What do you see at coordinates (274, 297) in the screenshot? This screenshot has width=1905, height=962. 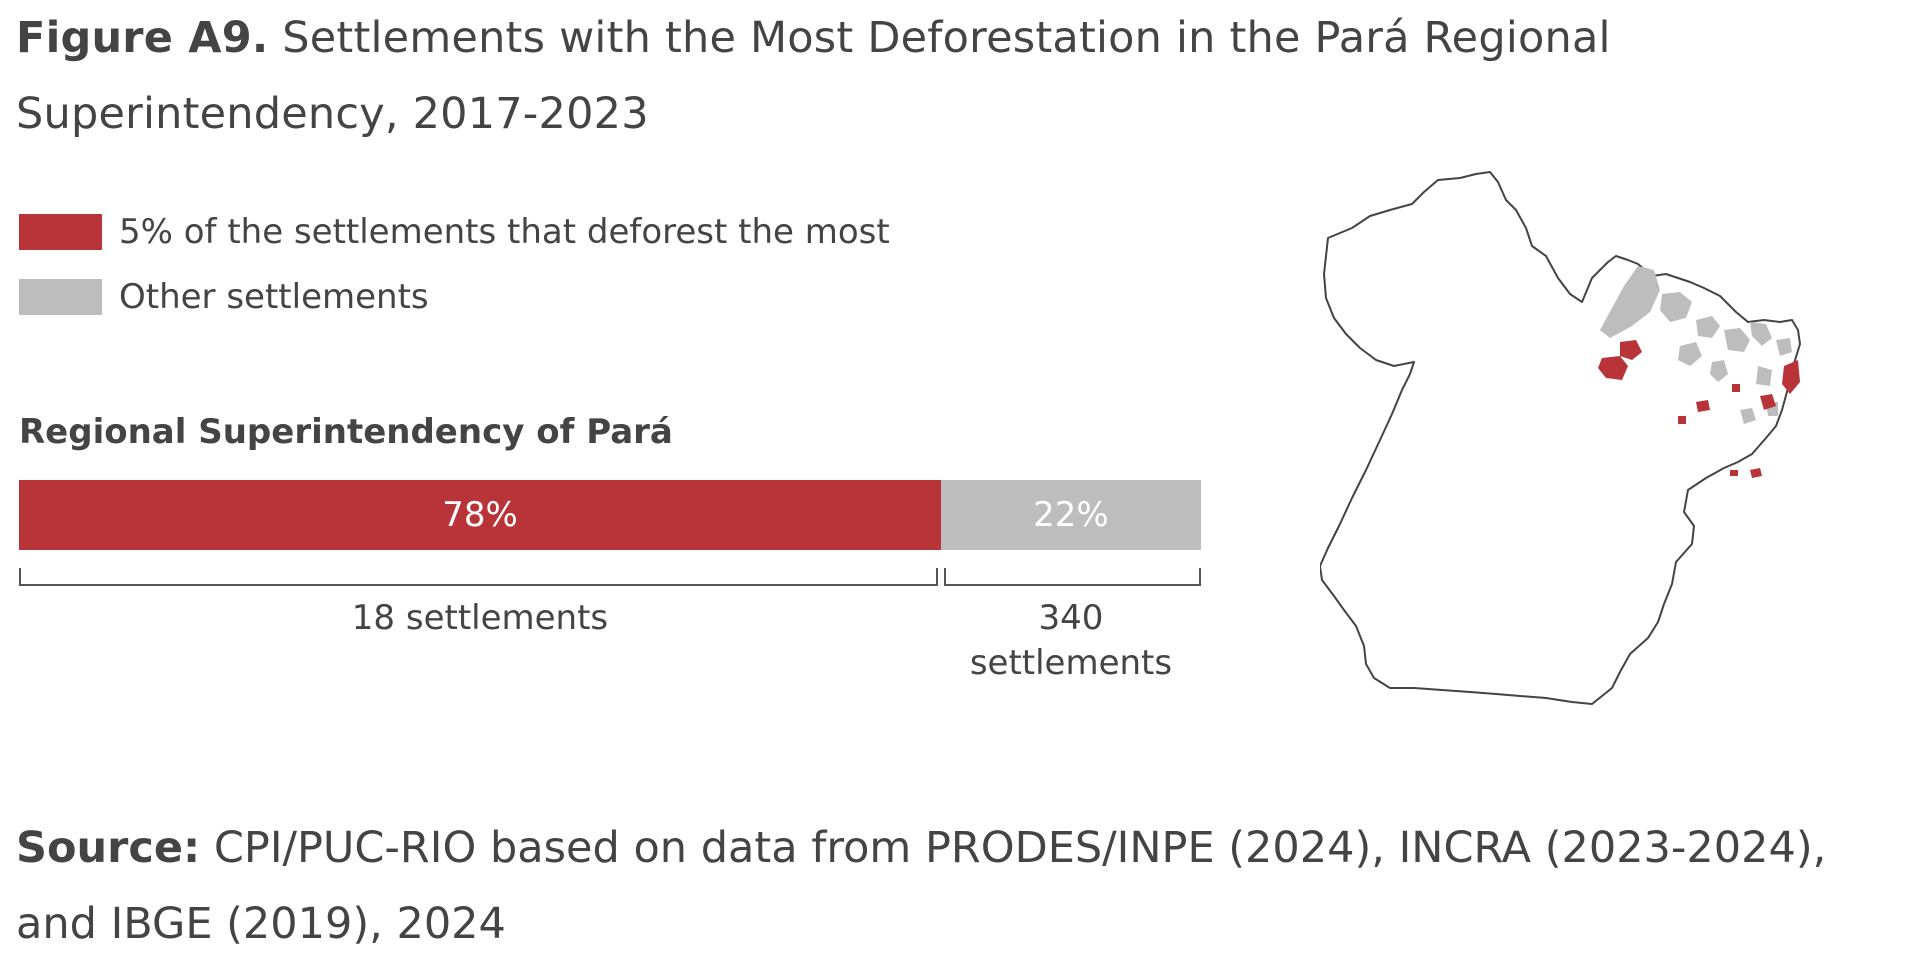 I see `legend-label-other: Other settlements` at bounding box center [274, 297].